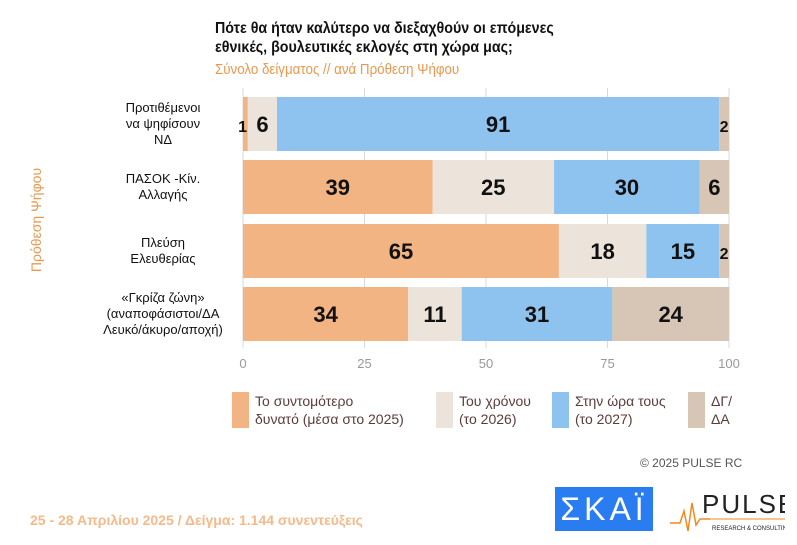 The image size is (797, 545). Describe the element at coordinates (163, 194) in the screenshot. I see `category-label-line: Αλλαγής` at that location.